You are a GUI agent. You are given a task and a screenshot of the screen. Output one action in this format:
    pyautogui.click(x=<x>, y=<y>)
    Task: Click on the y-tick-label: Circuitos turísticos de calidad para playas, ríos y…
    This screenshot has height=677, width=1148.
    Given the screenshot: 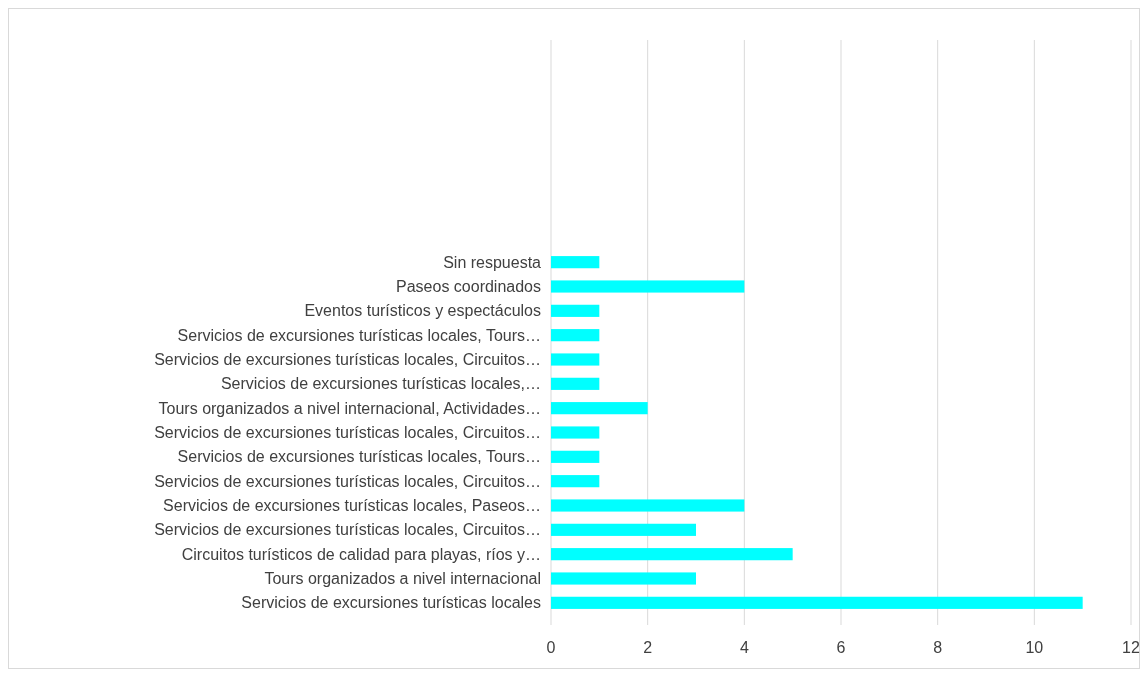 What is the action you would take?
    pyautogui.click(x=361, y=554)
    